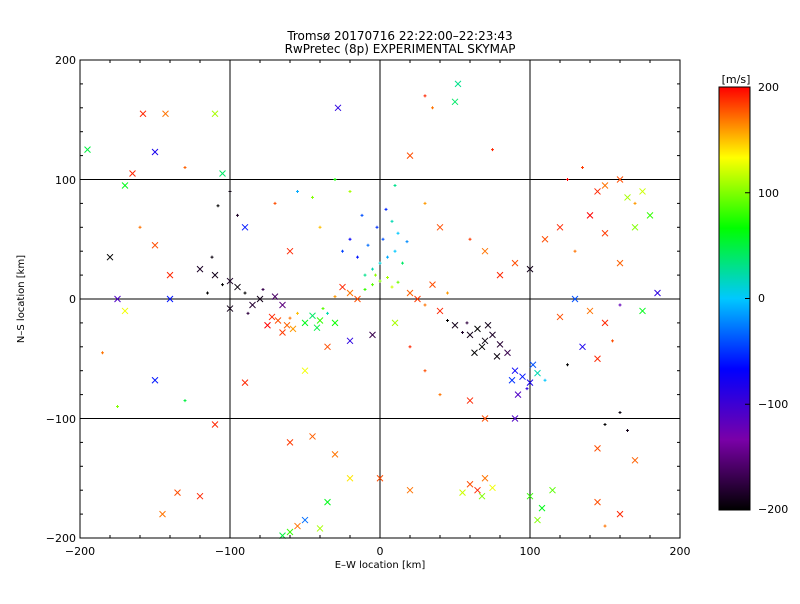  Describe the element at coordinates (768, 193) in the screenshot. I see `colorbar-tick-label: 100` at that location.